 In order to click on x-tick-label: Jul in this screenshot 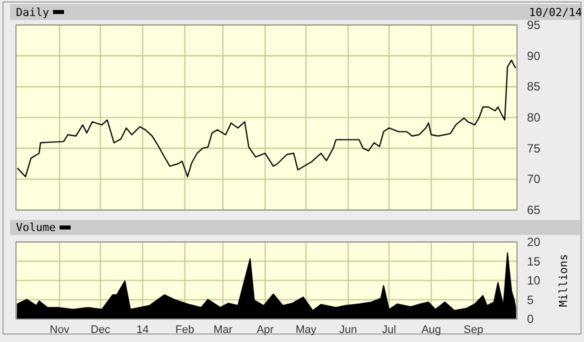, I will do `click(389, 330)`.